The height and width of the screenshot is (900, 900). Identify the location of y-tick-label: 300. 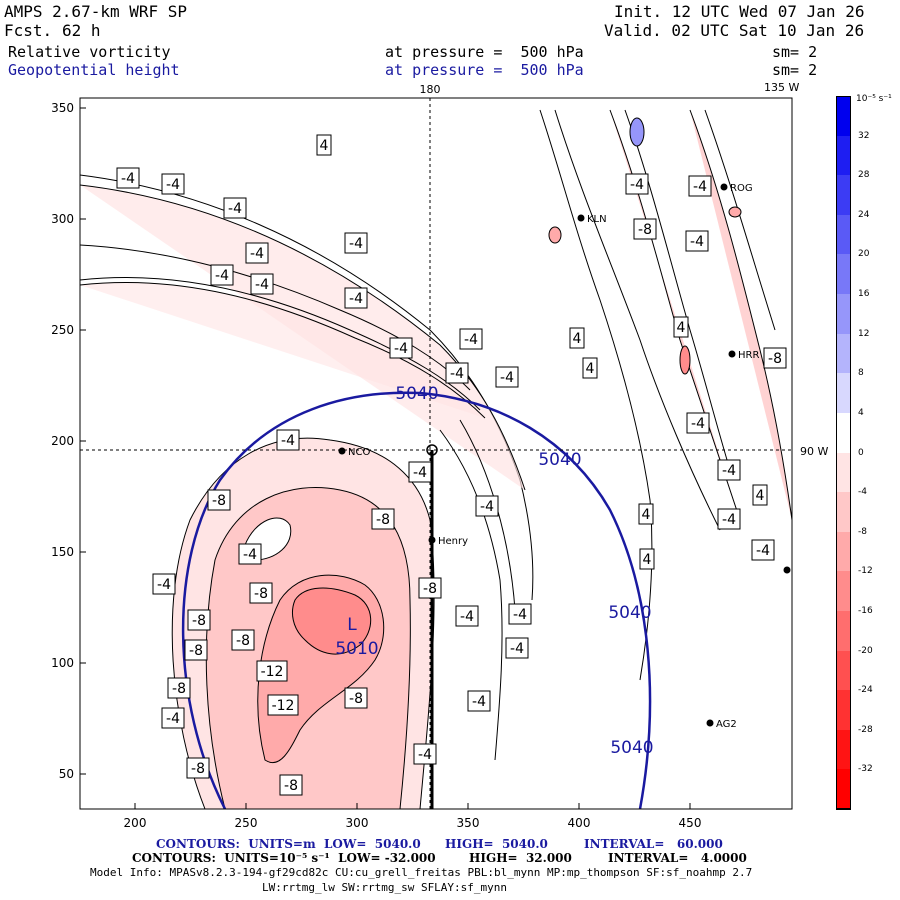
(62, 219).